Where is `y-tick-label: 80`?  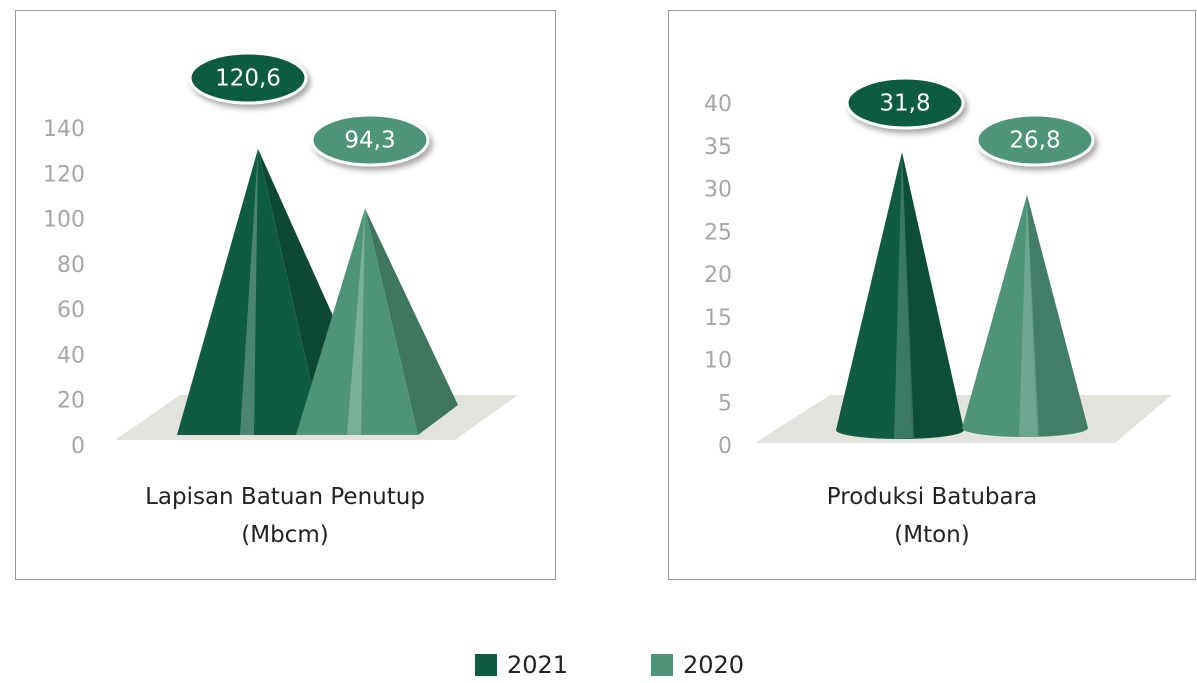
y-tick-label: 80 is located at coordinates (71, 265).